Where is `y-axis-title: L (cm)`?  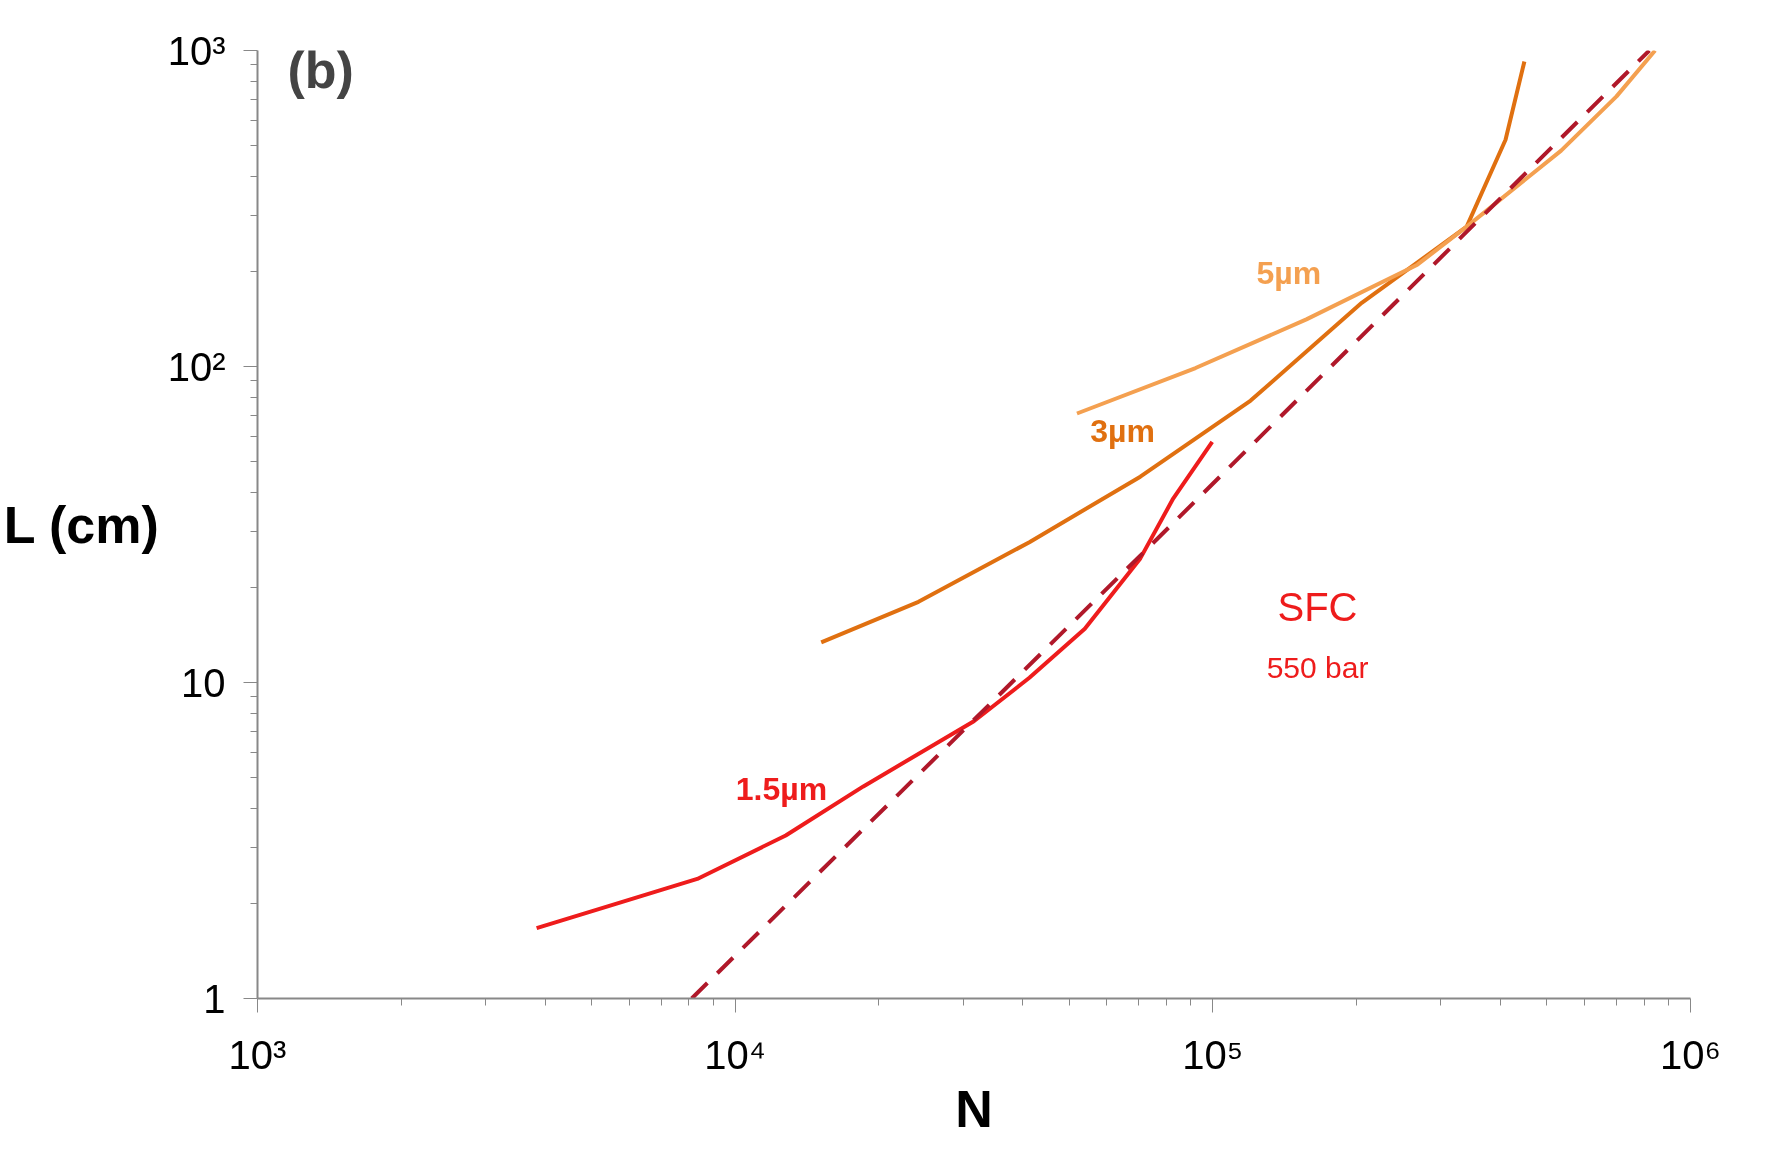 y-axis-title: L (cm) is located at coordinates (81, 524).